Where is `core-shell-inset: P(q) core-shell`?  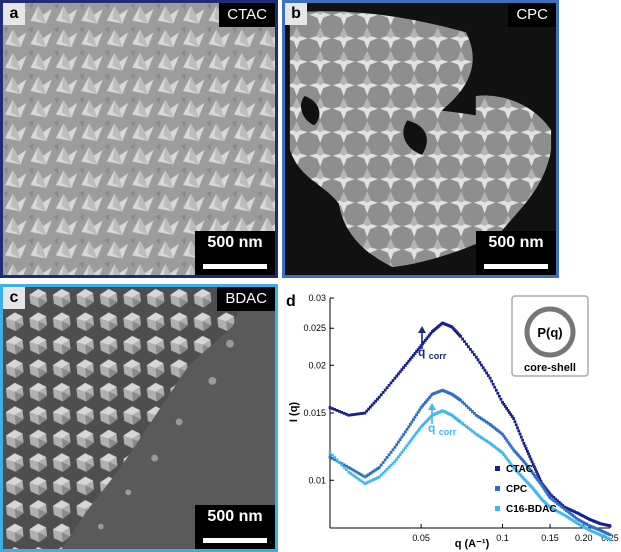 core-shell-inset: P(q) core-shell is located at coordinates (550, 336).